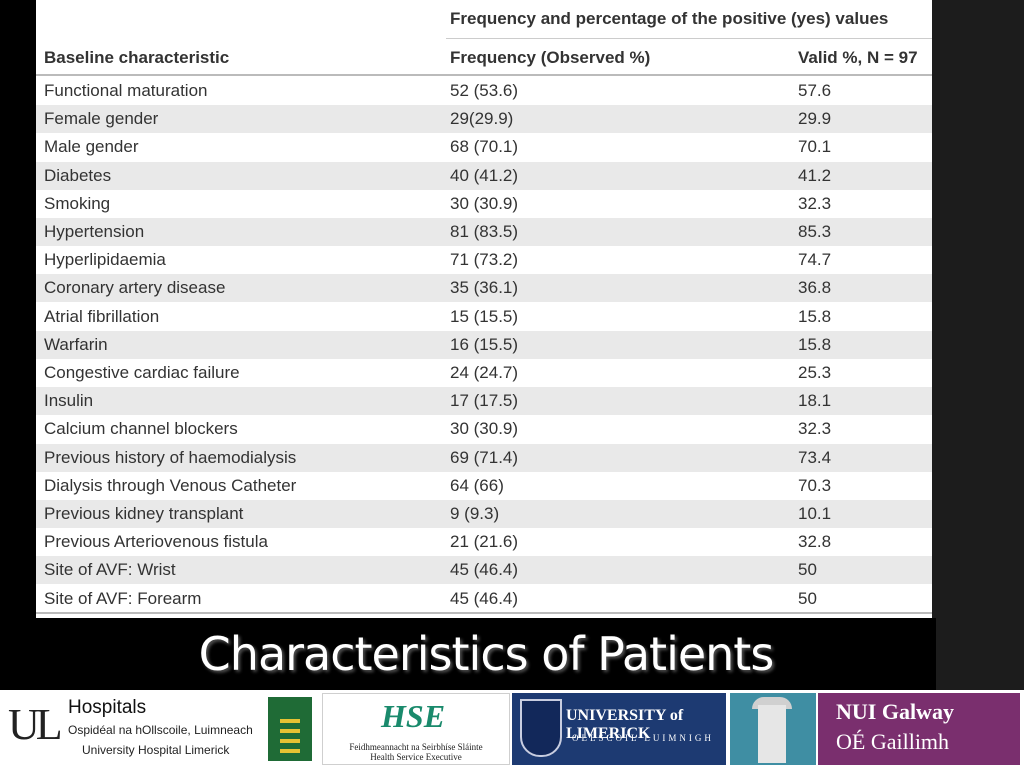 The image size is (1024, 768). I want to click on cell-characteristic: Calcium channel blockers, so click(141, 429).